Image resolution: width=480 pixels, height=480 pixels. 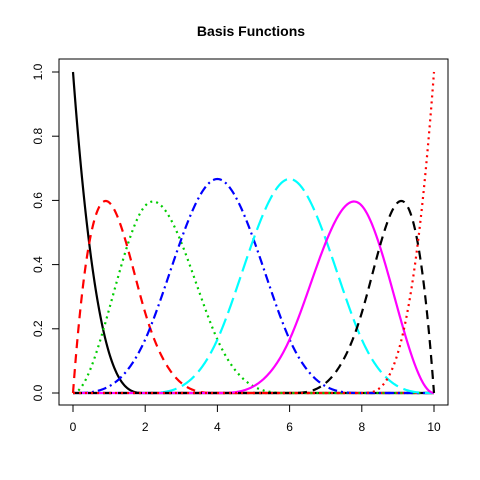 I want to click on x-tick-label: 6, so click(x=289, y=427).